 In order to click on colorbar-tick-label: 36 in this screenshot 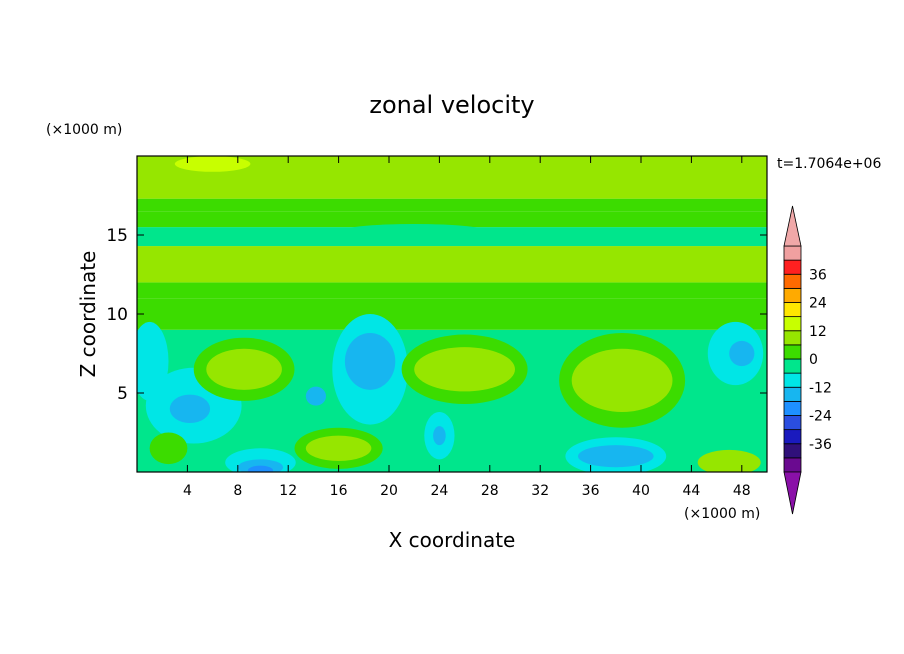, I will do `click(818, 275)`.